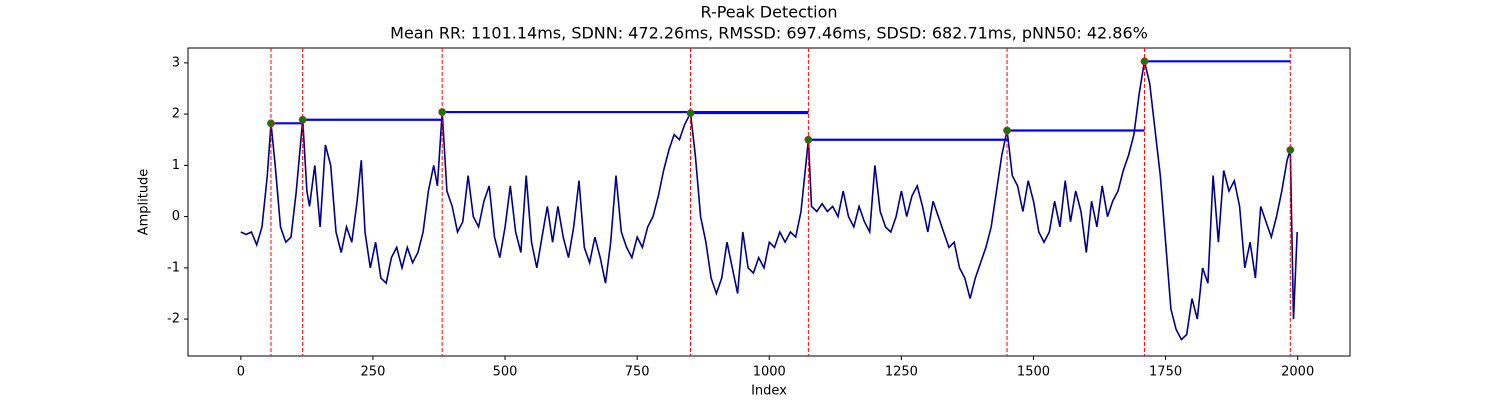 The height and width of the screenshot is (400, 1500). Describe the element at coordinates (176, 114) in the screenshot. I see `y-tick-label: 2` at that location.